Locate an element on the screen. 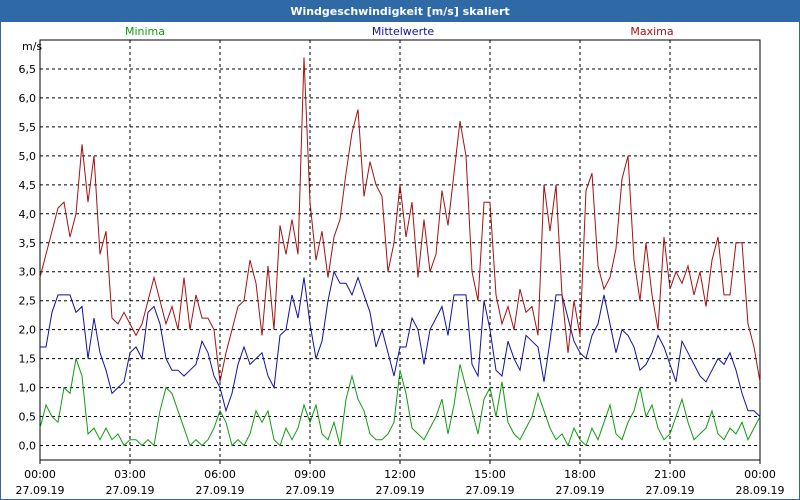  x-tick-time: 18:00 is located at coordinates (580, 474).